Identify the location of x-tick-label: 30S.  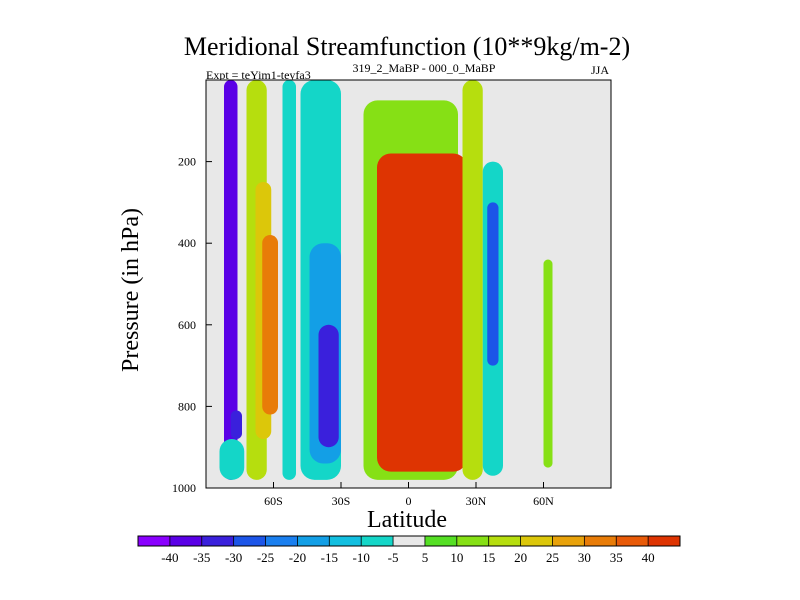
(341, 501).